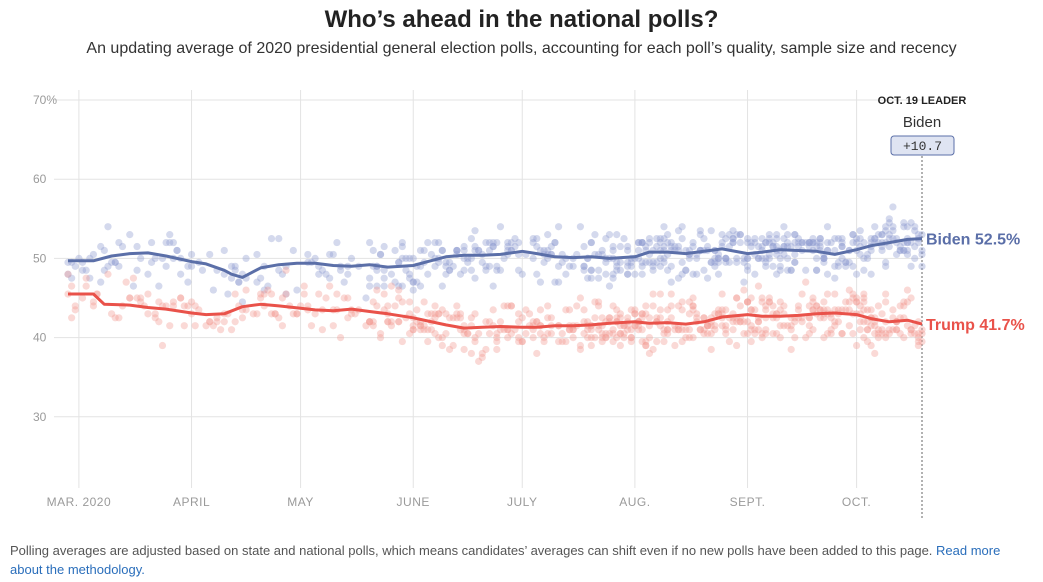  What do you see at coordinates (973, 240) in the screenshot?
I see `end-label-biden: Biden 52.5%` at bounding box center [973, 240].